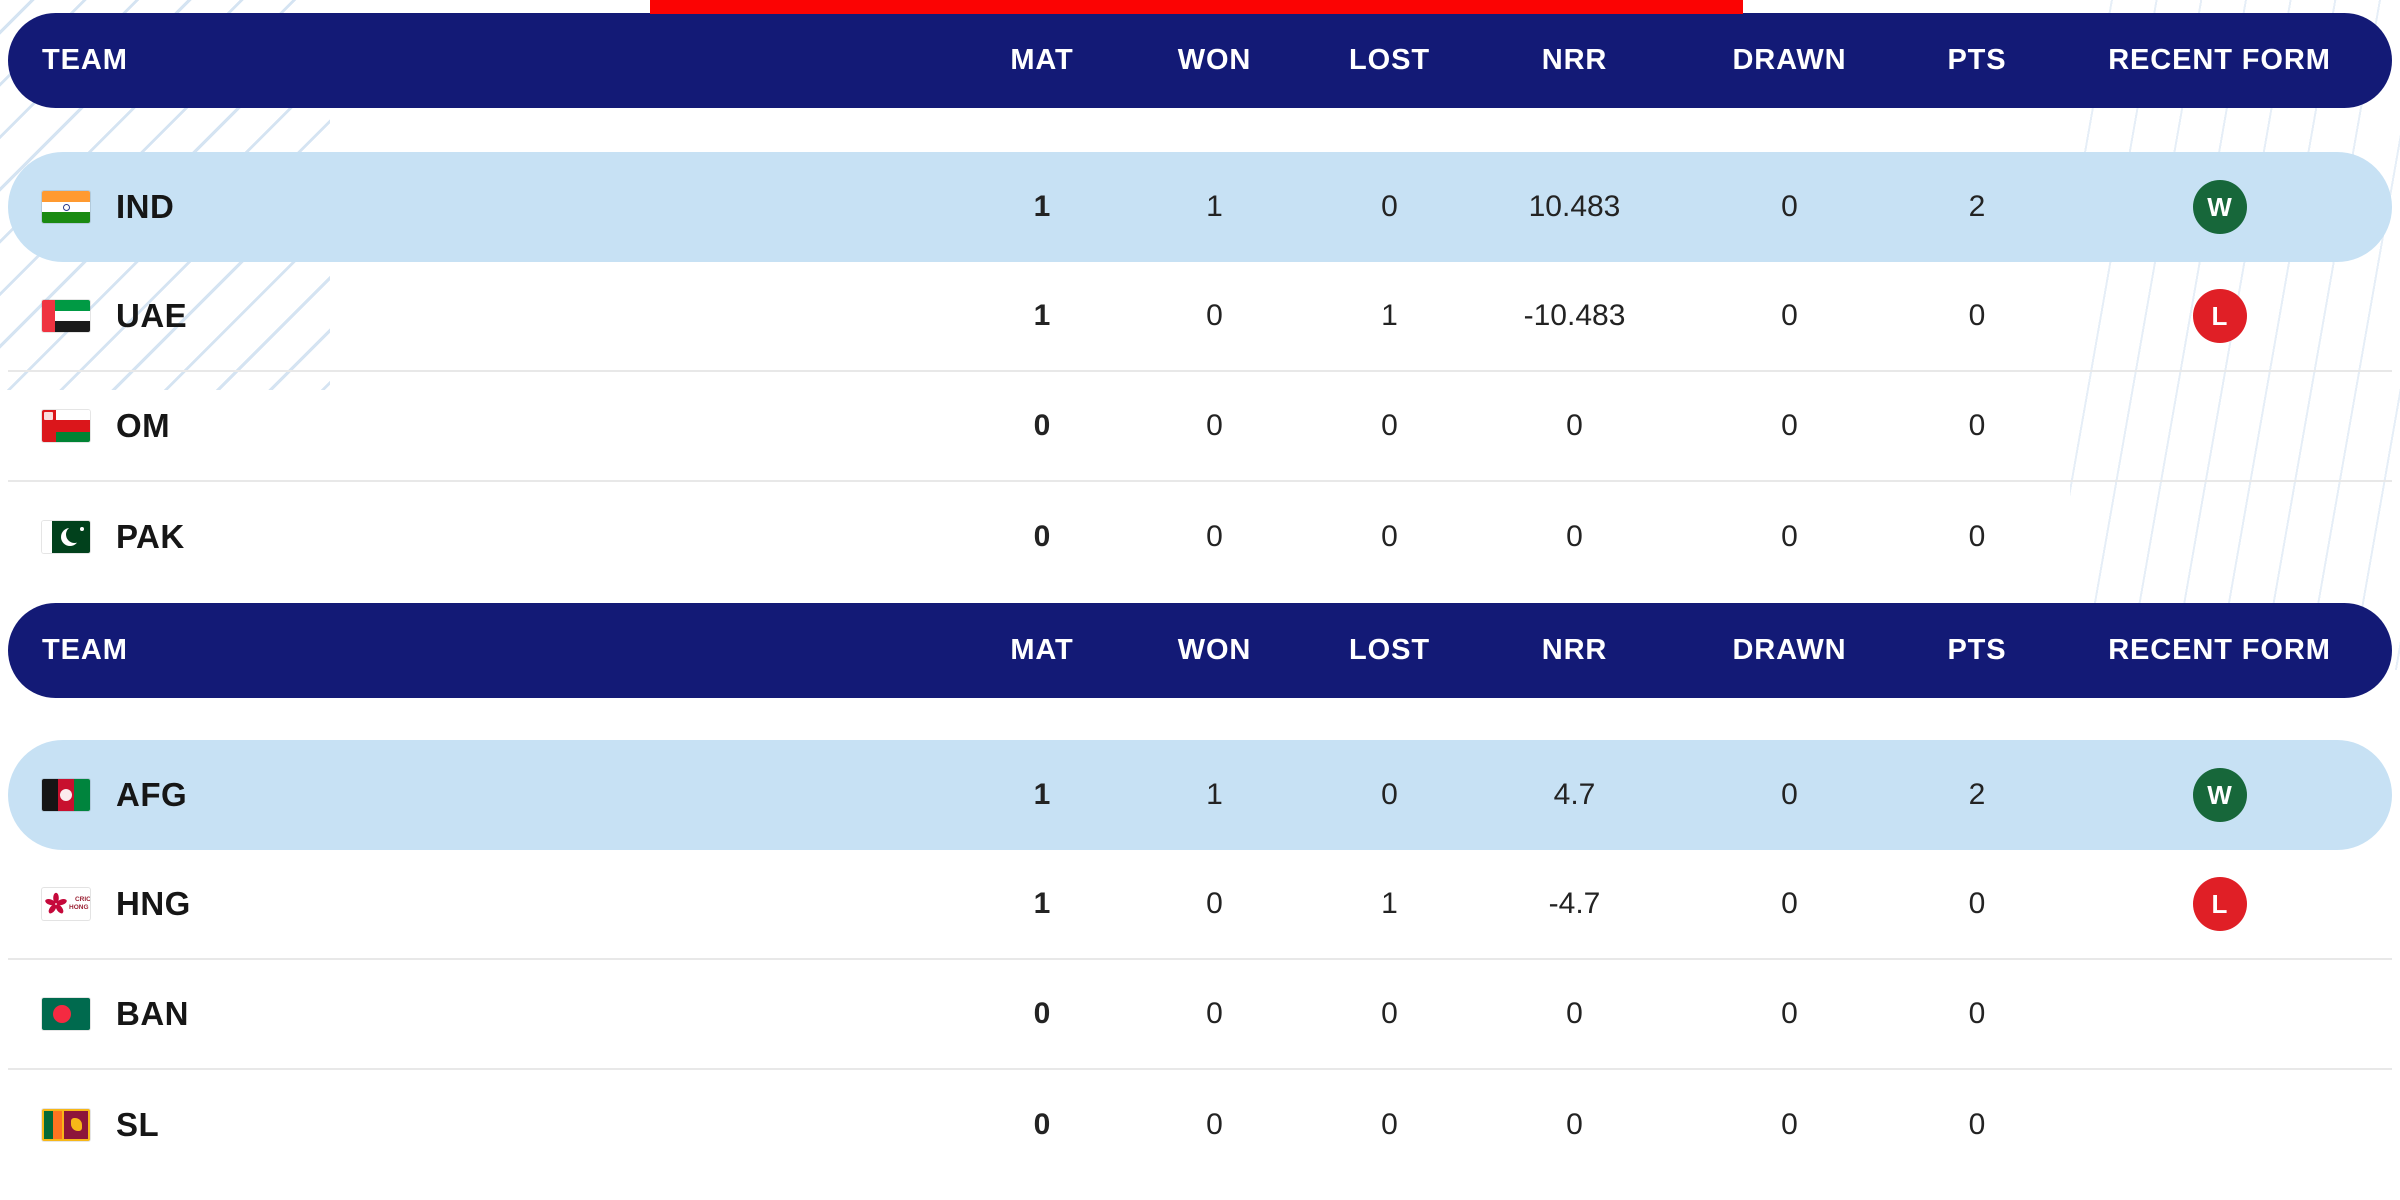 This screenshot has width=2400, height=1200. What do you see at coordinates (482, 1125) in the screenshot?
I see `team-cell: SL` at bounding box center [482, 1125].